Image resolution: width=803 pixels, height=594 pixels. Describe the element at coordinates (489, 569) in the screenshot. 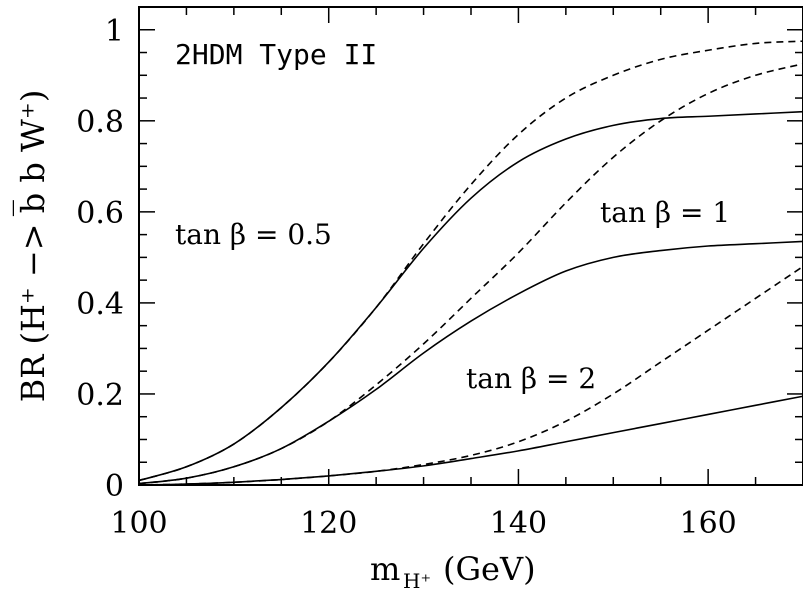

I see `x-axis-label-unit: (GeV)` at that location.